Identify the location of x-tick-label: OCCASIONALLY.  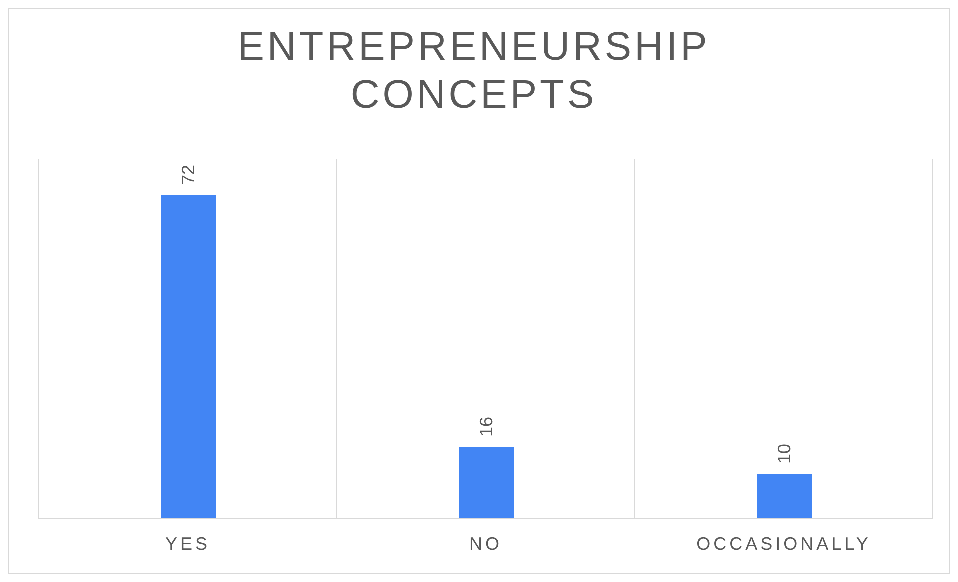
(784, 544).